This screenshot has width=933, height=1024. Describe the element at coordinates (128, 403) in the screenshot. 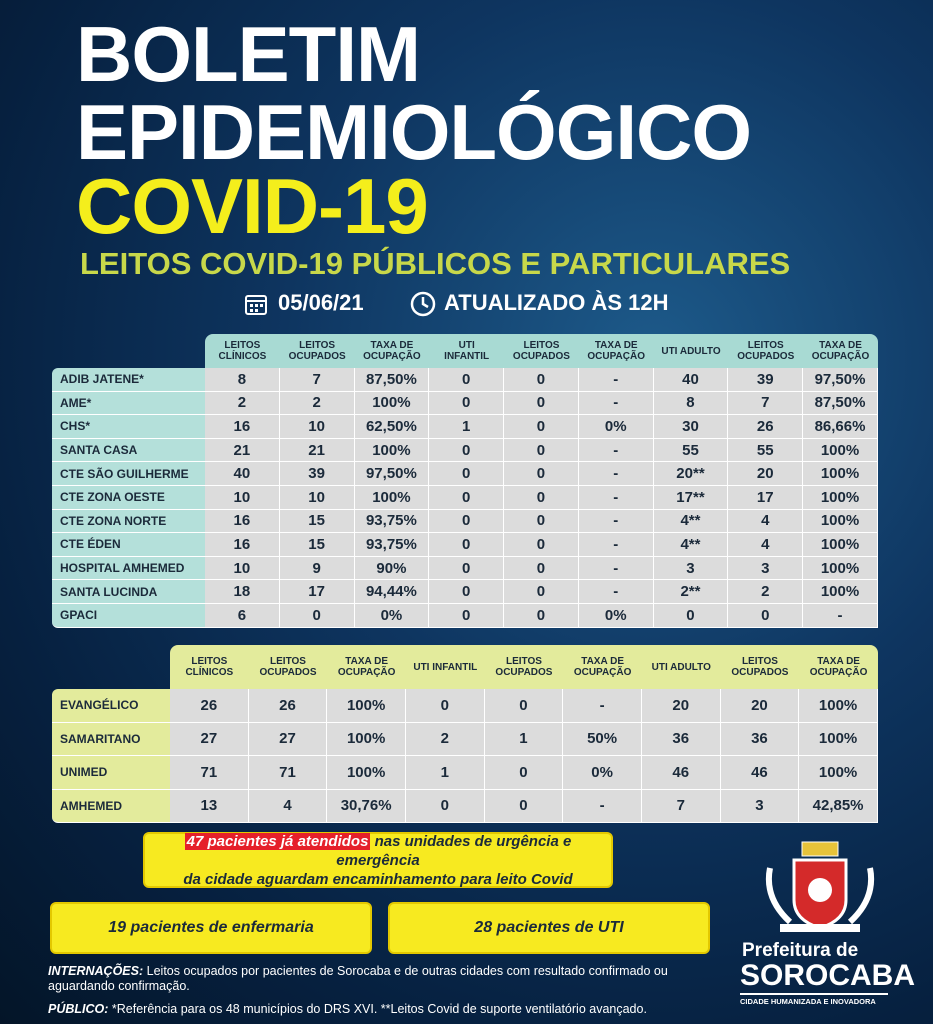

I see `row-name: AME*` at that location.